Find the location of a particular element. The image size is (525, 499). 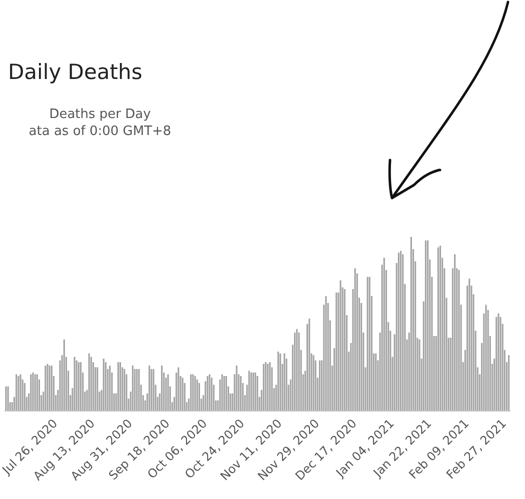

chart-title: Daily Deaths is located at coordinates (75, 72).